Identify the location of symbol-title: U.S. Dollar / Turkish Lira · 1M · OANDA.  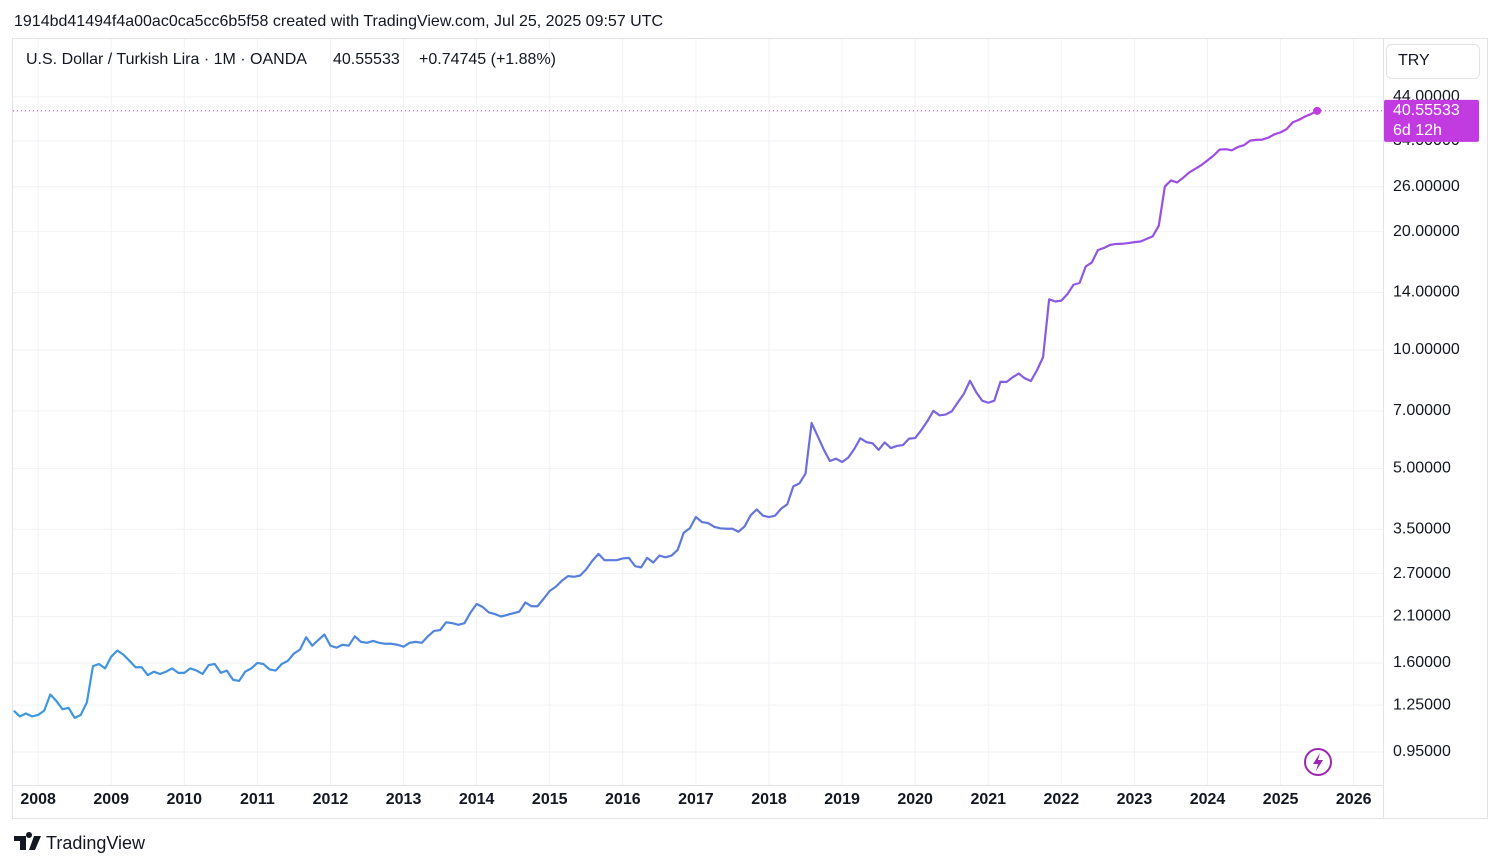
(166, 59).